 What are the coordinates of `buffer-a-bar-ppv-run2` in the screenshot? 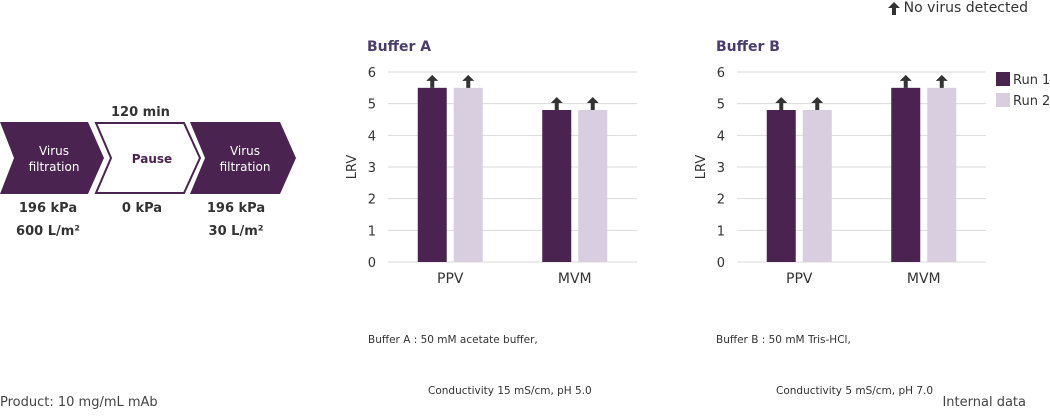 It's located at (468, 174).